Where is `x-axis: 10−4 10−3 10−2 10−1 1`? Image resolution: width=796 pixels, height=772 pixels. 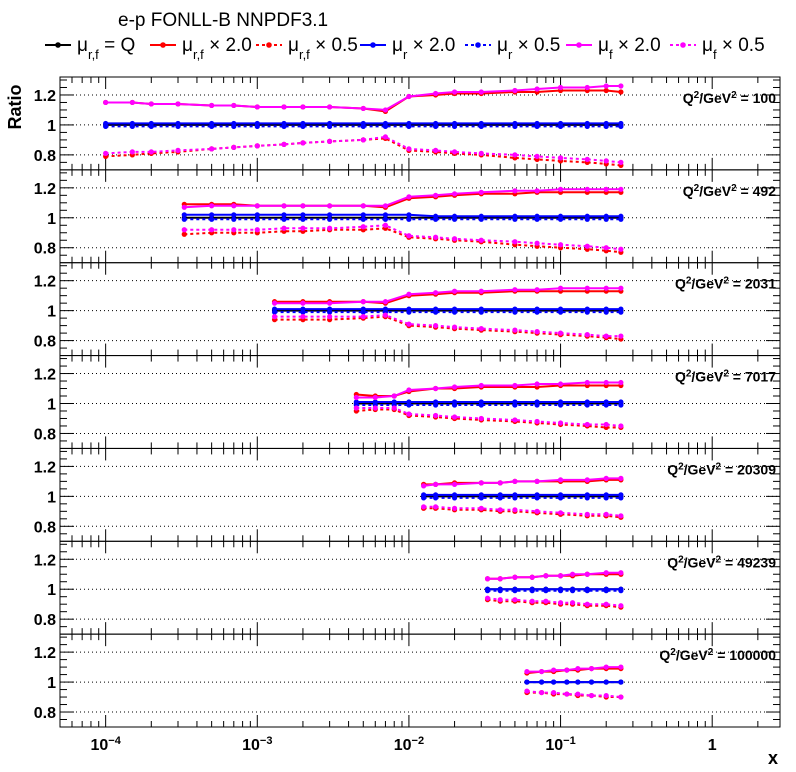 x-axis: 10−4 10−3 10−2 10−1 1 is located at coordinates (403, 744).